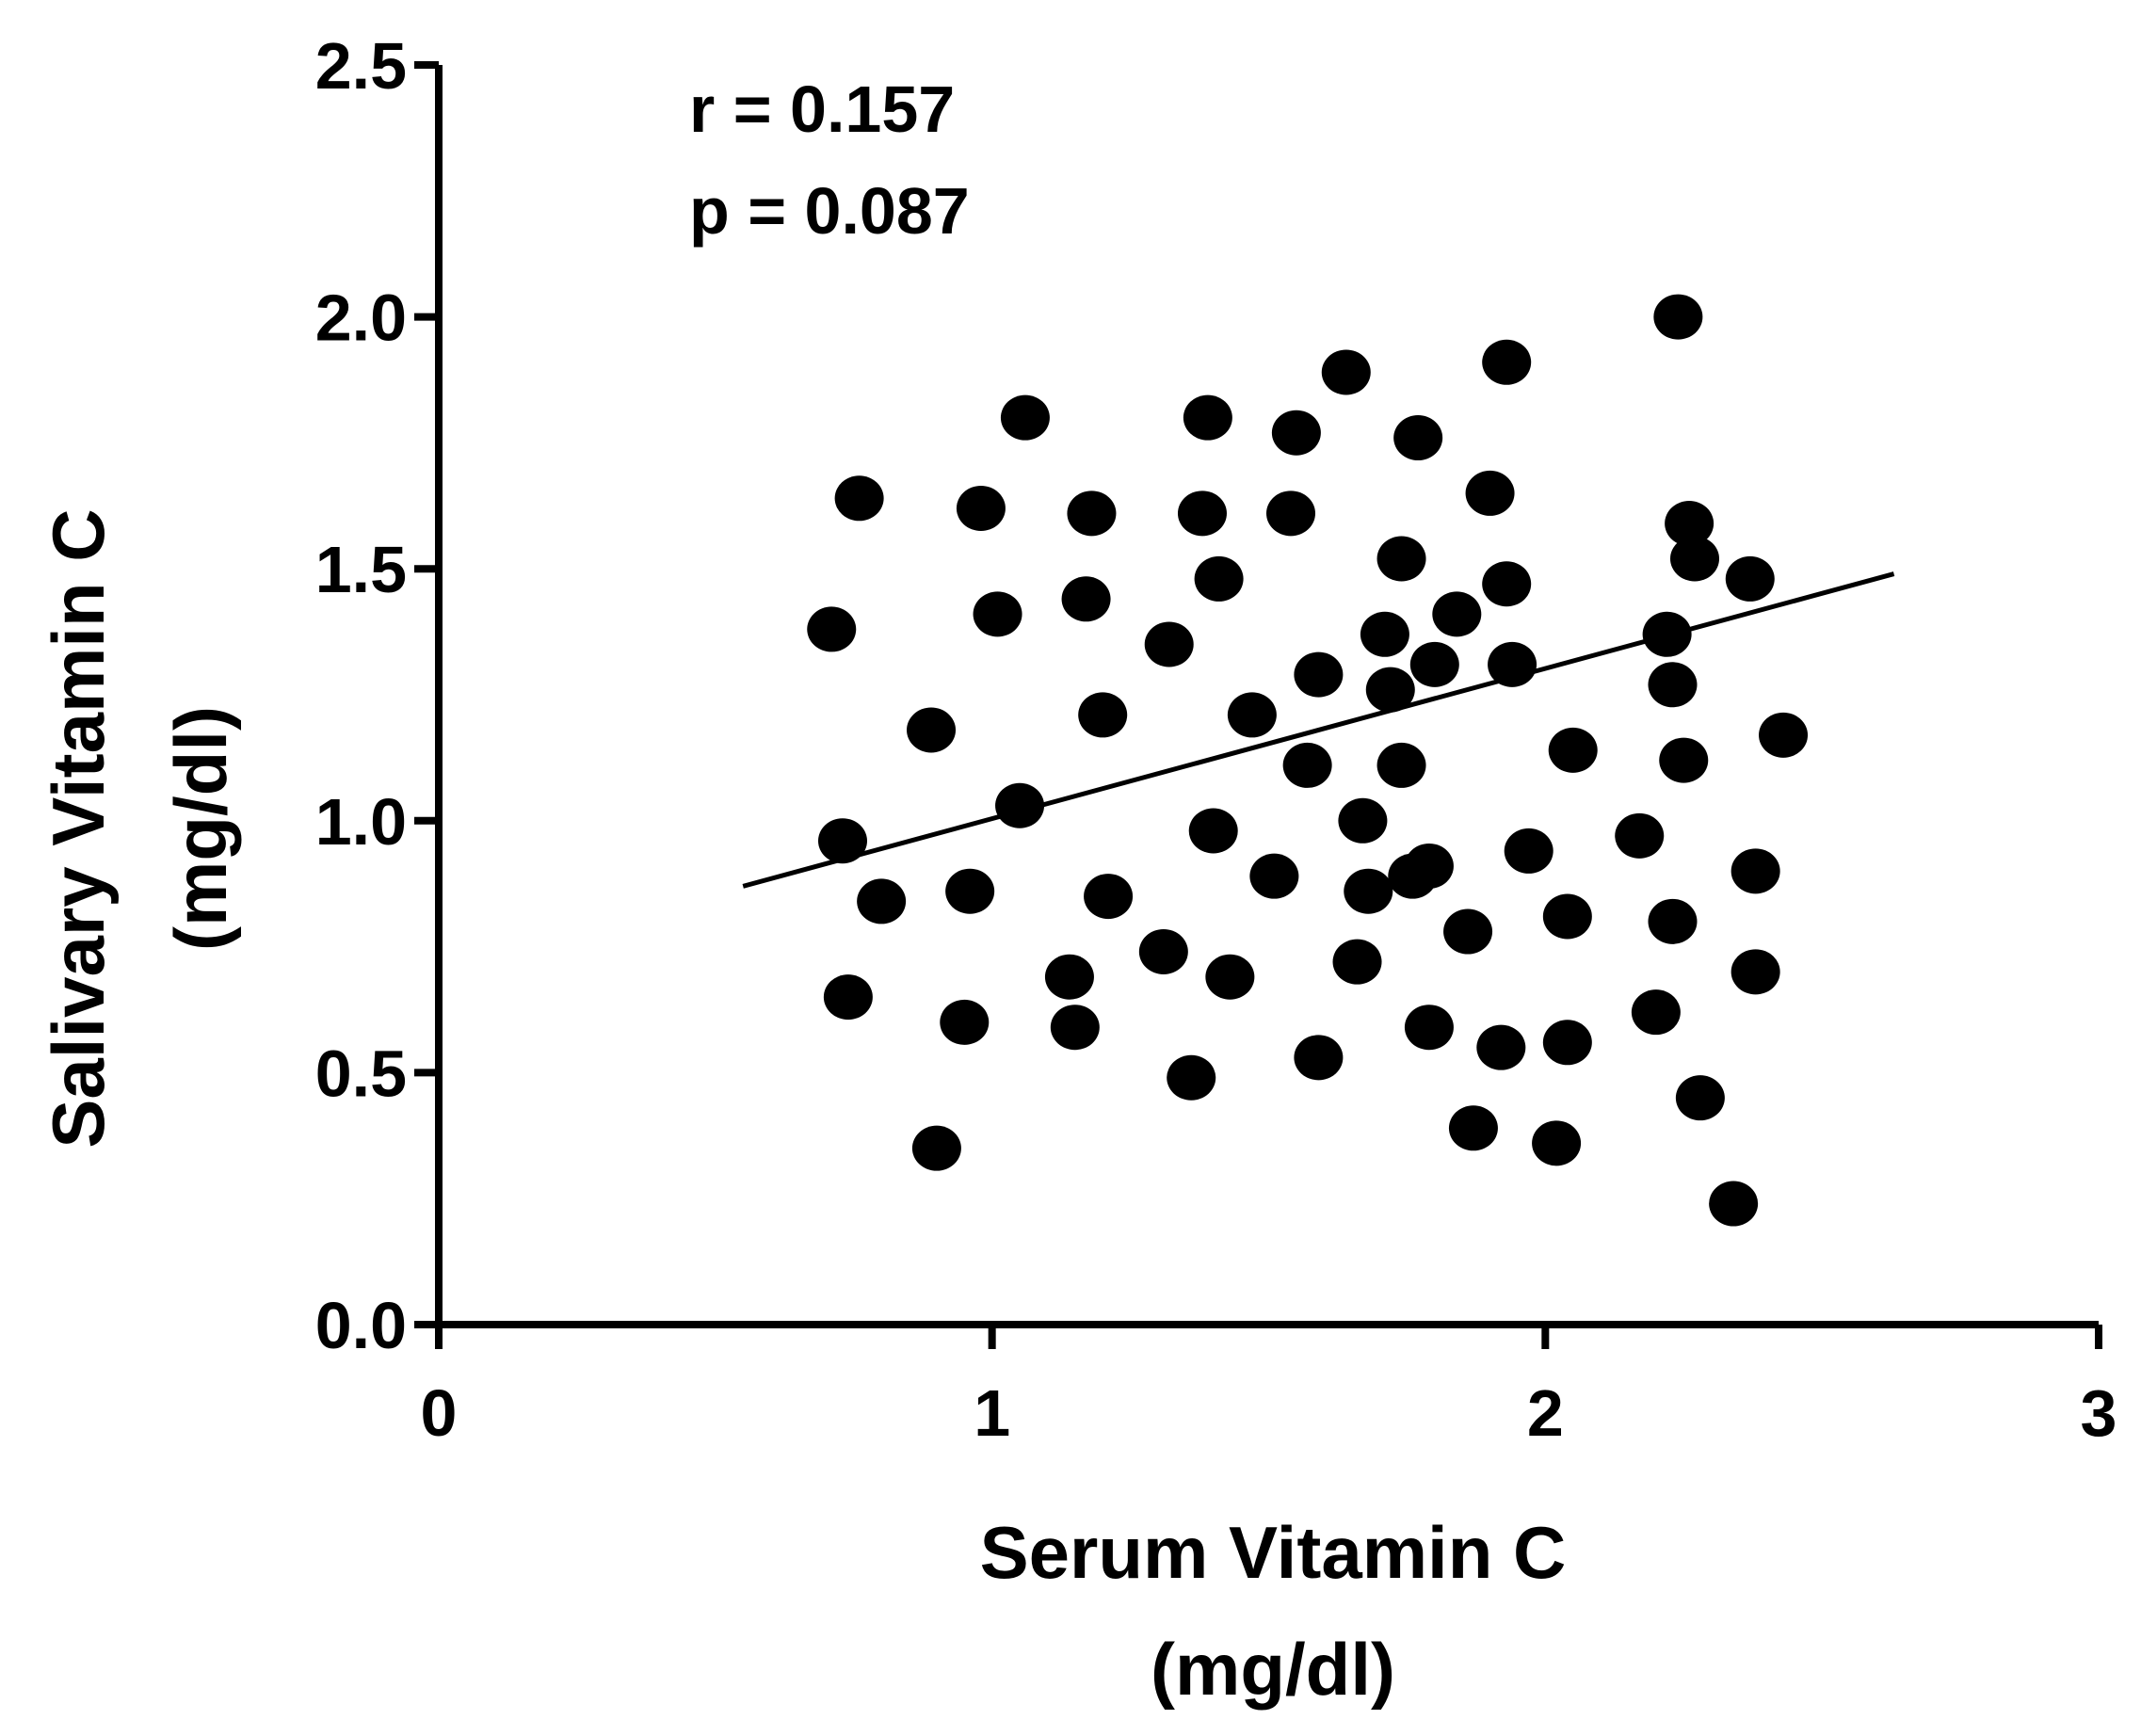 This screenshot has width=2141, height=1736. What do you see at coordinates (361, 318) in the screenshot?
I see `y-tick-label: 2.0` at bounding box center [361, 318].